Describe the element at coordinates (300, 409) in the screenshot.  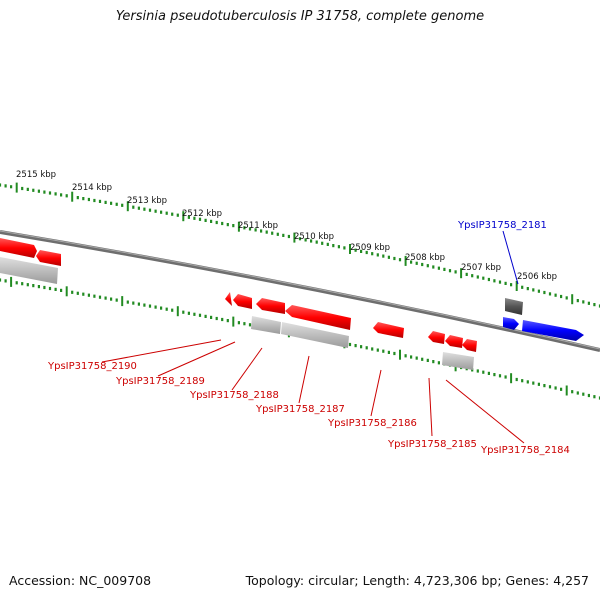
I see `gene-label: YpsIP31758_2187` at that location.